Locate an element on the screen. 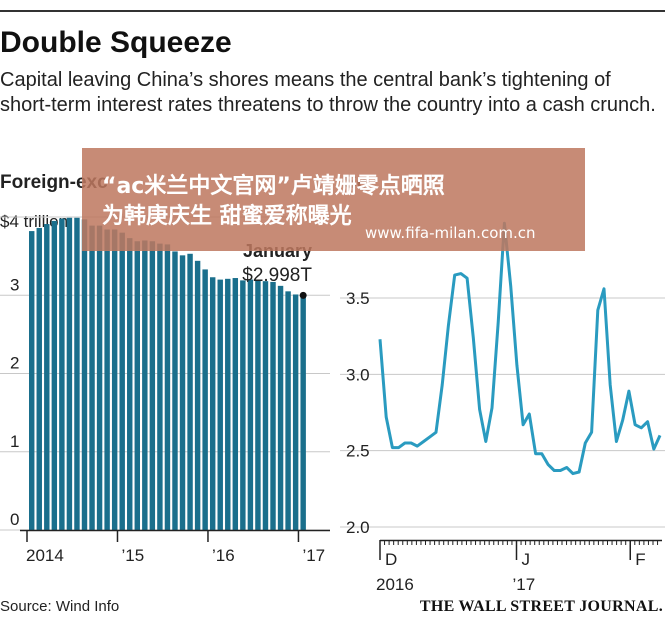 This screenshot has width=665, height=620. x-tick-label: ’15 is located at coordinates (132, 555).